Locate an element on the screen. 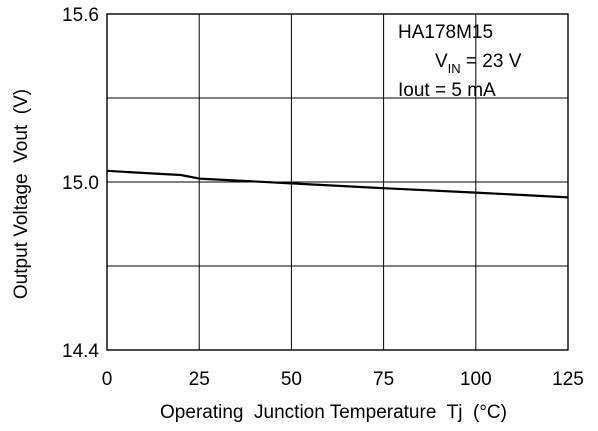  annotation-iout: Iout = 5 mA is located at coordinates (447, 90).